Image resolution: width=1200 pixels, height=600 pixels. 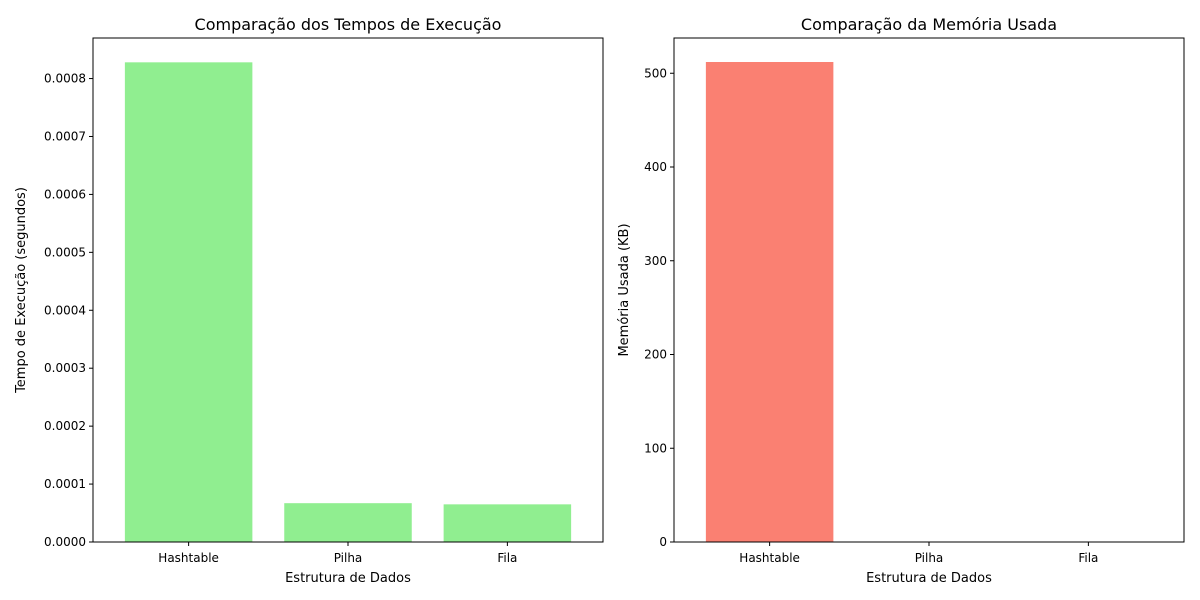 I want to click on y-tick-label: 100, so click(x=655, y=448).